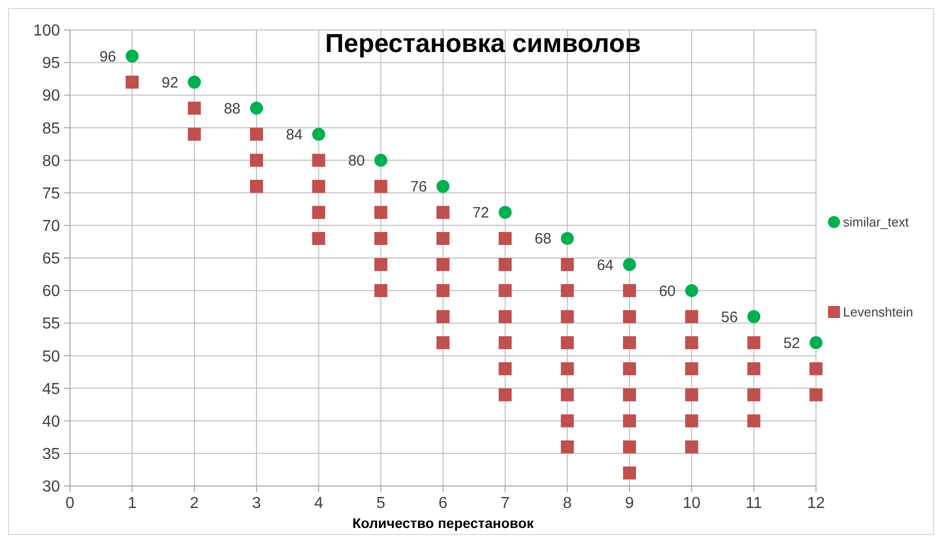 The height and width of the screenshot is (543, 942). I want to click on data-label: 92, so click(170, 83).